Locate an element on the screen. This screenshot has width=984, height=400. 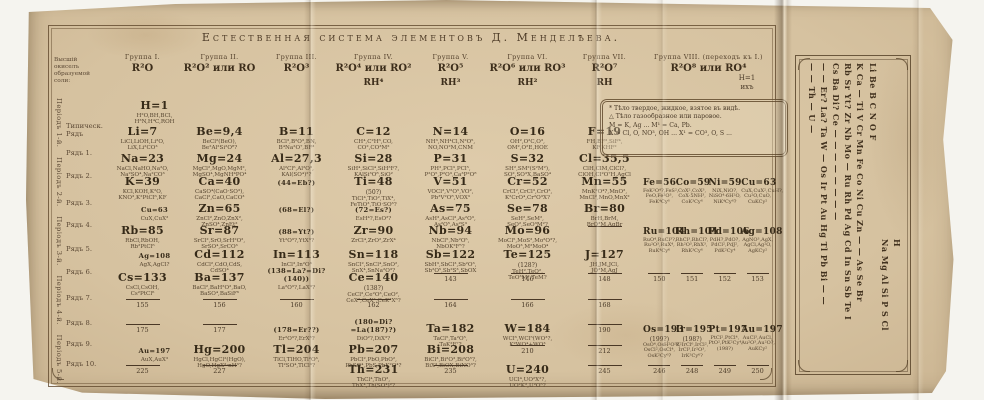
element-symbol-weight: Se=78 is located at coordinates (527, 208).